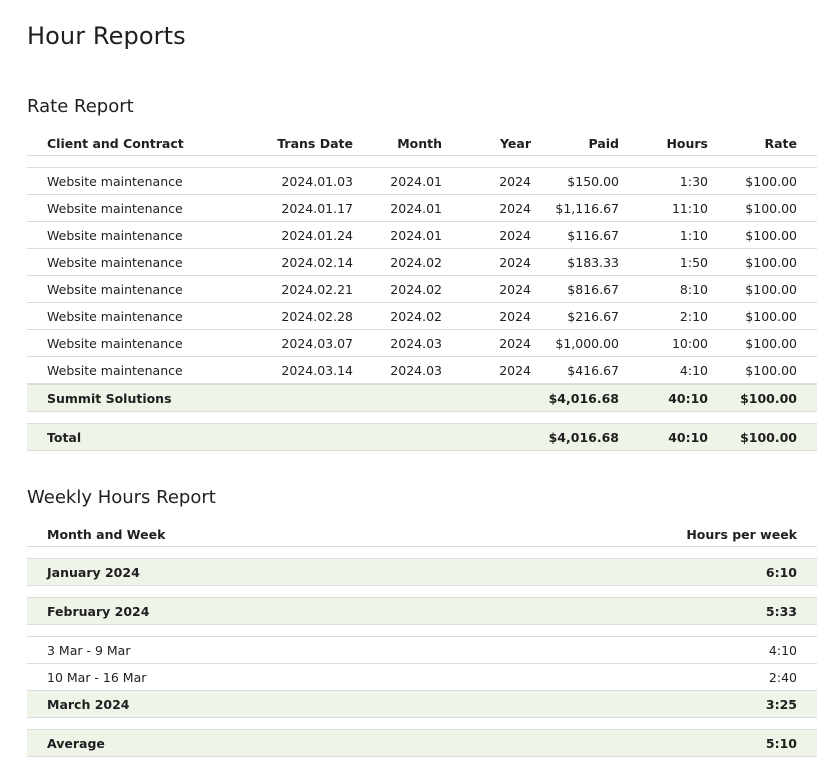  Describe the element at coordinates (422, 677) in the screenshot. I see `week-row: 10 Mar - 16 Mar 2:40` at that location.